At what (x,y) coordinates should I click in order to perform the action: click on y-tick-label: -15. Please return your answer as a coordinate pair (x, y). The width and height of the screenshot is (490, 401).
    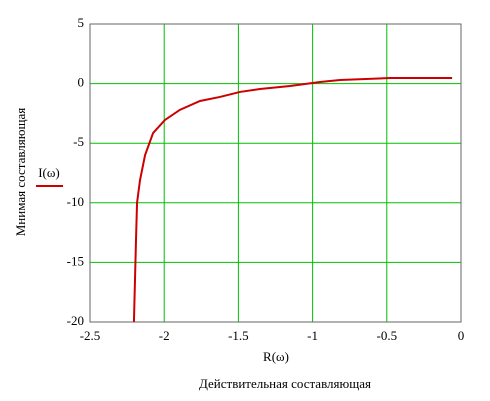
    Looking at the image, I should click on (75, 260).